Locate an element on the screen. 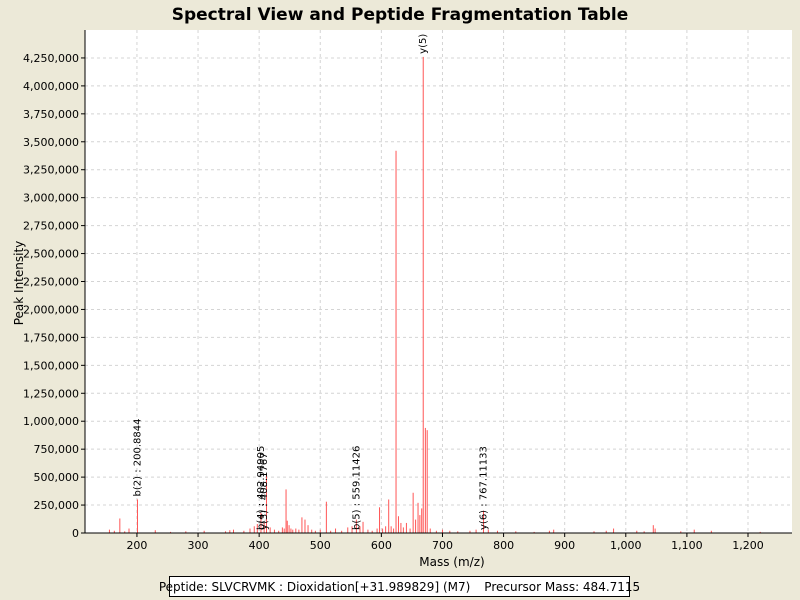 The width and height of the screenshot is (800, 600). y-tick-label: 3,000,000 is located at coordinates (51, 198).